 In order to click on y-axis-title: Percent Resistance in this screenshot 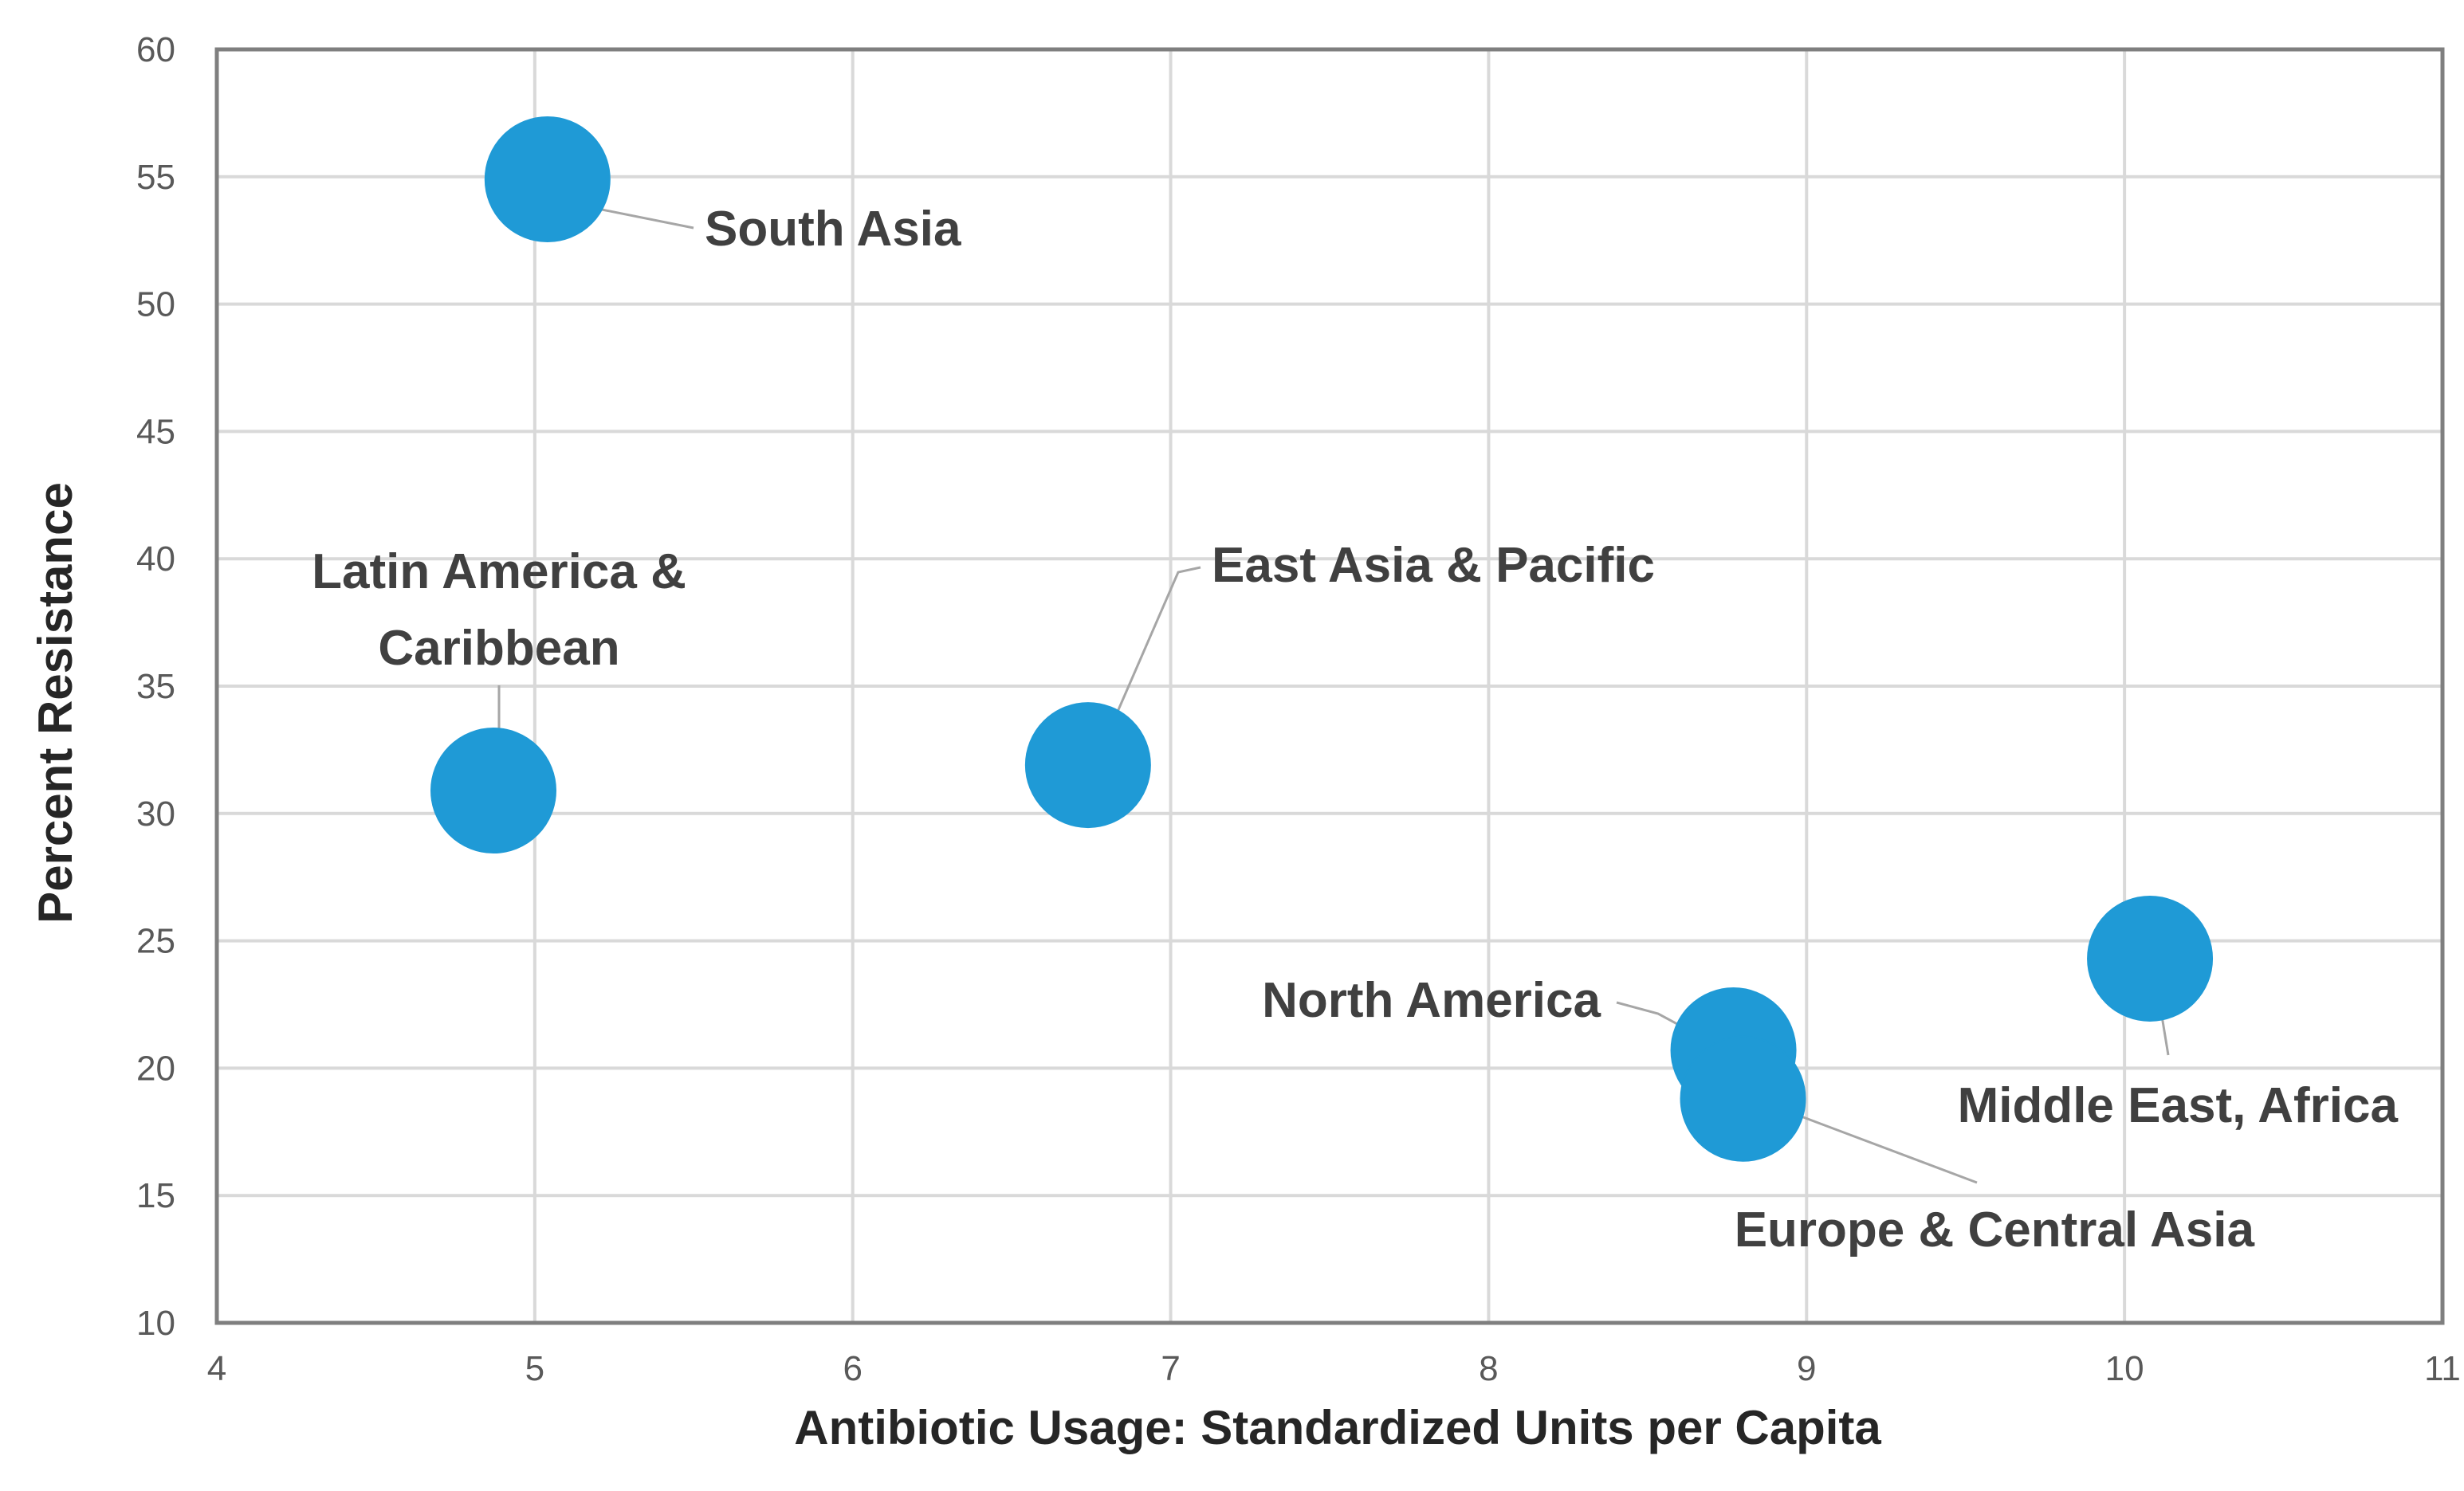, I will do `click(55, 703)`.